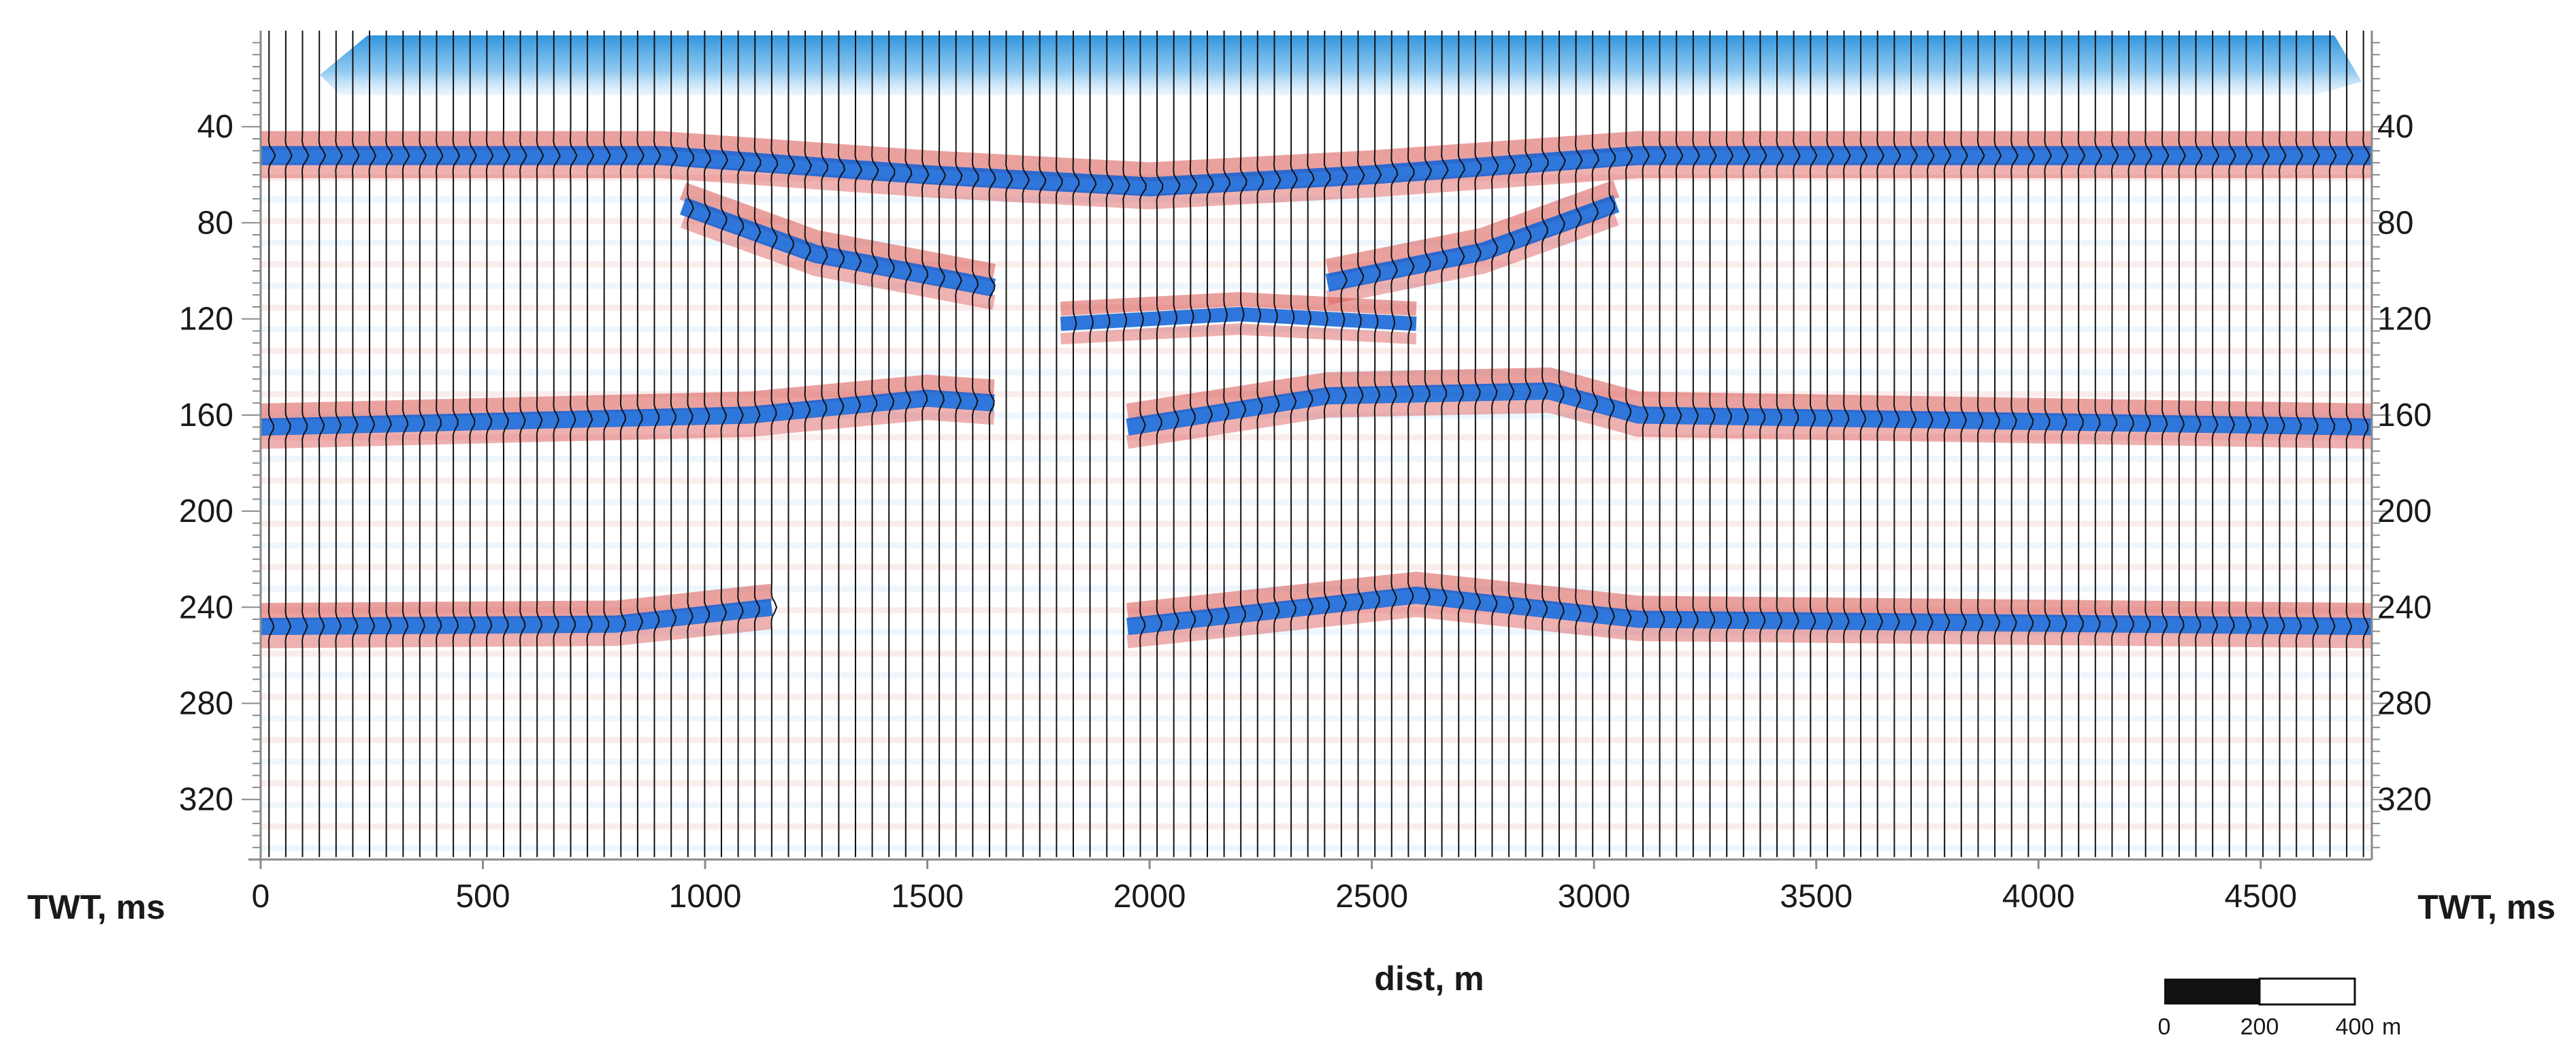 The image size is (2576, 1063). Describe the element at coordinates (1429, 979) in the screenshot. I see `x-axis-title: dist, m` at that location.